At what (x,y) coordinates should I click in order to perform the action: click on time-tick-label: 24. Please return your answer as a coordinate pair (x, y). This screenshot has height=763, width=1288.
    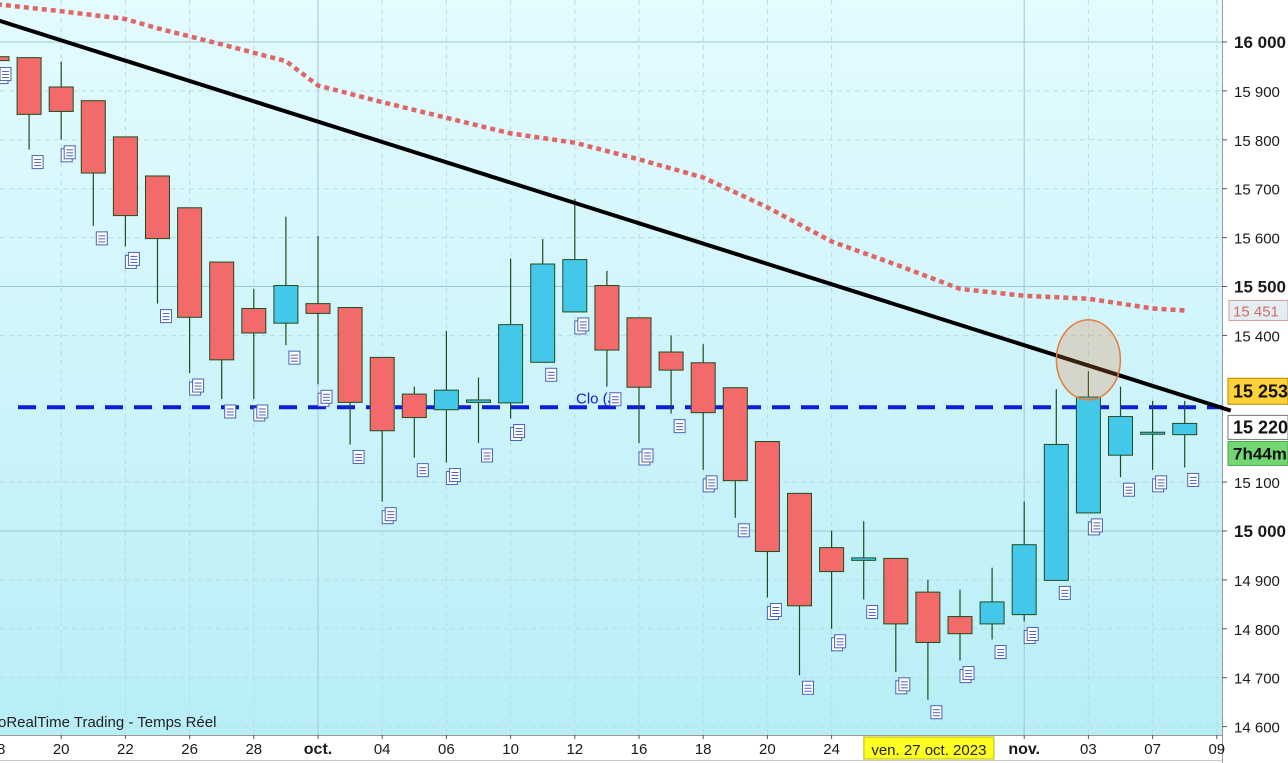
    Looking at the image, I should click on (831, 749).